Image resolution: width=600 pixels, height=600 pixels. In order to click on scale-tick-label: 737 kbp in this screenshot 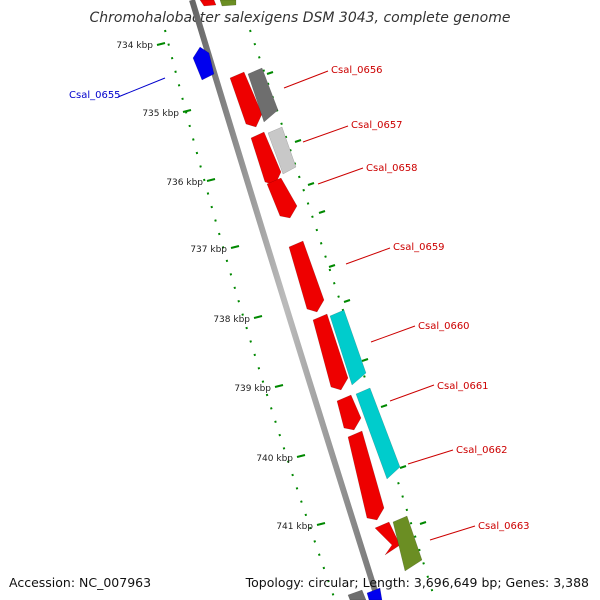, I will do `click(208, 250)`.